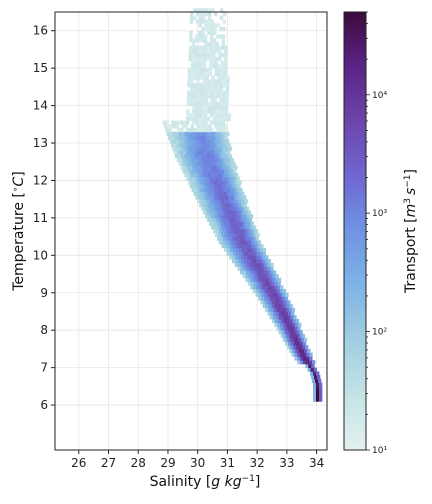  What do you see at coordinates (40, 218) in the screenshot?
I see `y-tick-label: 11` at bounding box center [40, 218].